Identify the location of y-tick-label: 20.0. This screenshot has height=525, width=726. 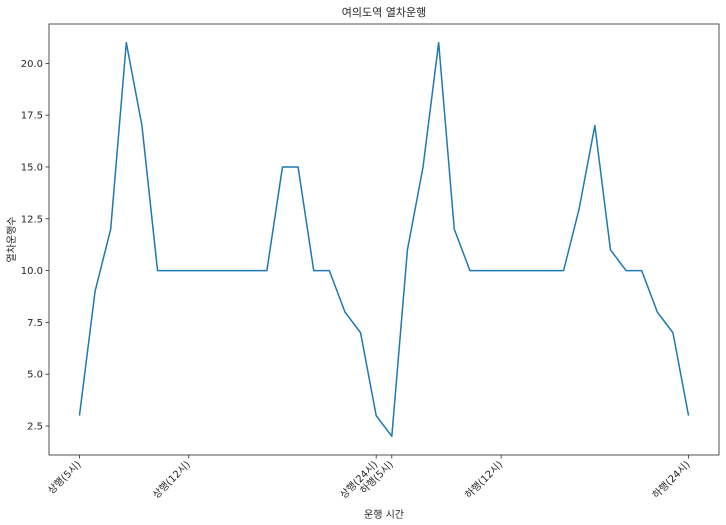
(32, 64).